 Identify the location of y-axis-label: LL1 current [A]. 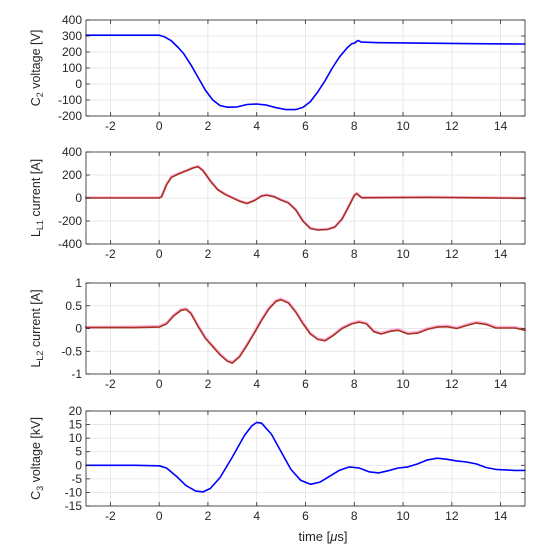
(37, 198).